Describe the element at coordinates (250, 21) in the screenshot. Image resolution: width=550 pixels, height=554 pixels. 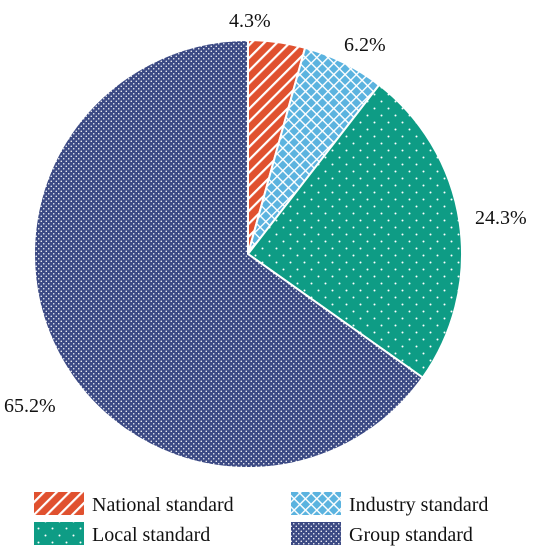
I see `slice-label-national: 4.3%` at that location.